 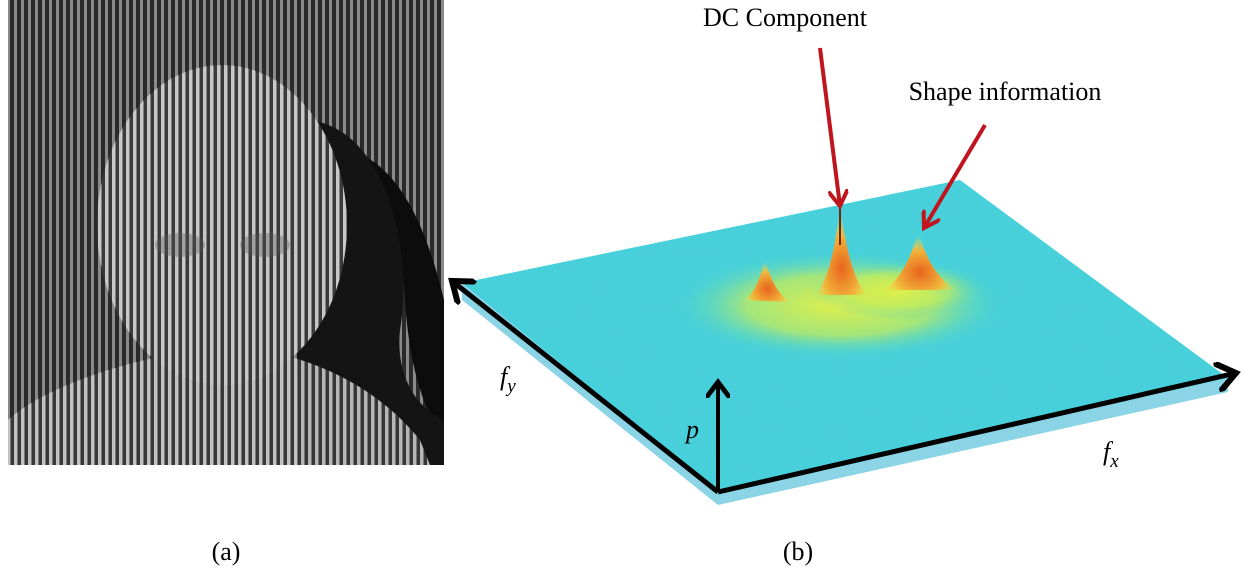 I want to click on axis-label: p, so click(x=691, y=429).